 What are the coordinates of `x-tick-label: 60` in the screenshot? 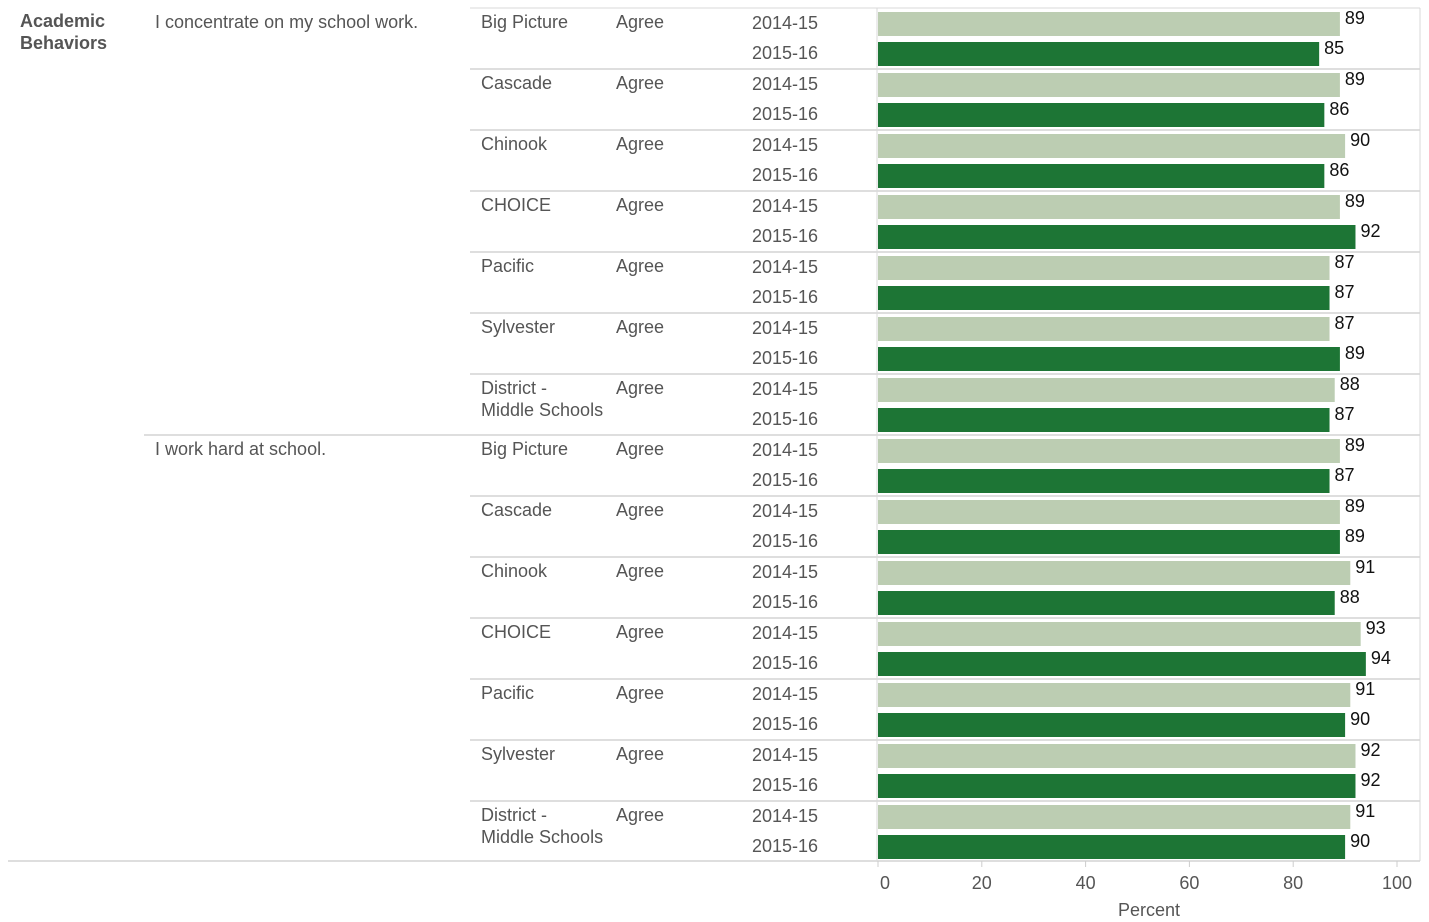 It's located at (1189, 883).